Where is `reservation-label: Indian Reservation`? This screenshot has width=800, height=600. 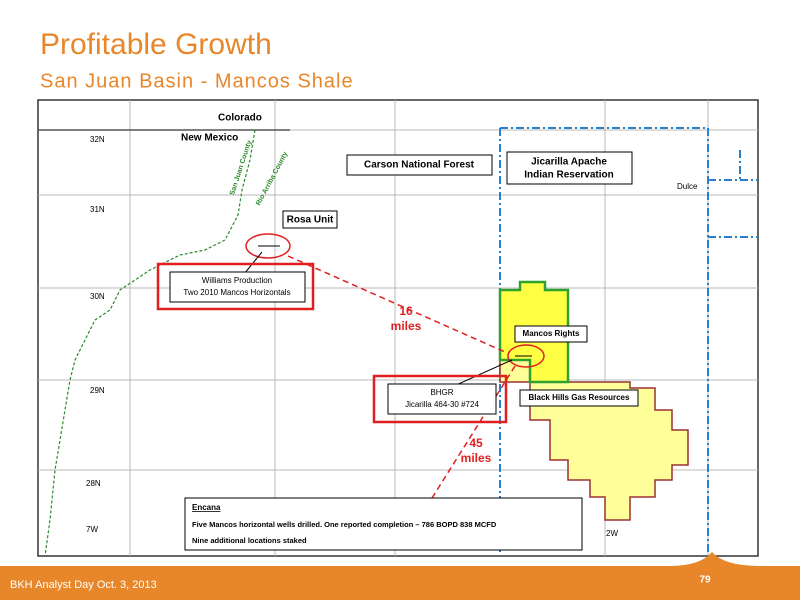 reservation-label: Indian Reservation is located at coordinates (568, 175).